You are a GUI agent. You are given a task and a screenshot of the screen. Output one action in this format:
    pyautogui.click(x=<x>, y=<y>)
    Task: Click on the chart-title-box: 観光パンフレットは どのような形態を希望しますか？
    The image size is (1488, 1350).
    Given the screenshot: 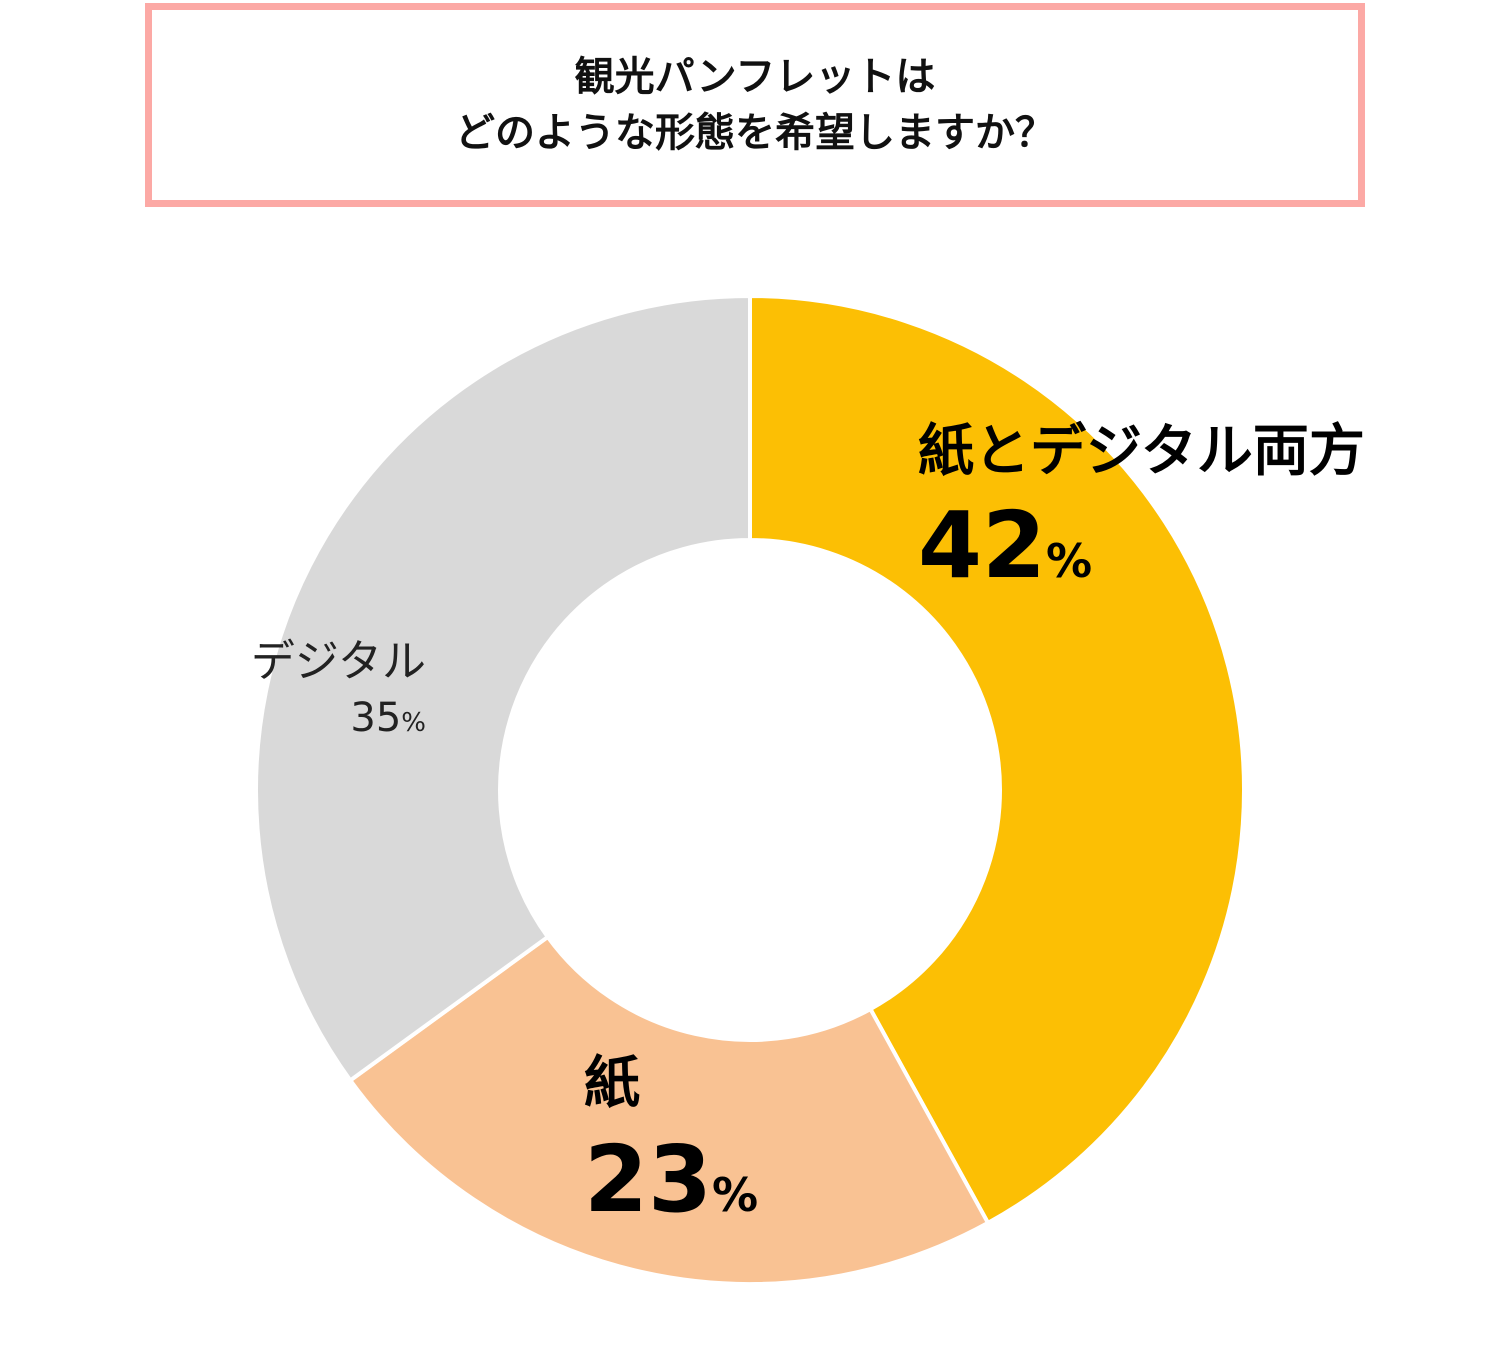 What is the action you would take?
    pyautogui.click(x=755, y=105)
    